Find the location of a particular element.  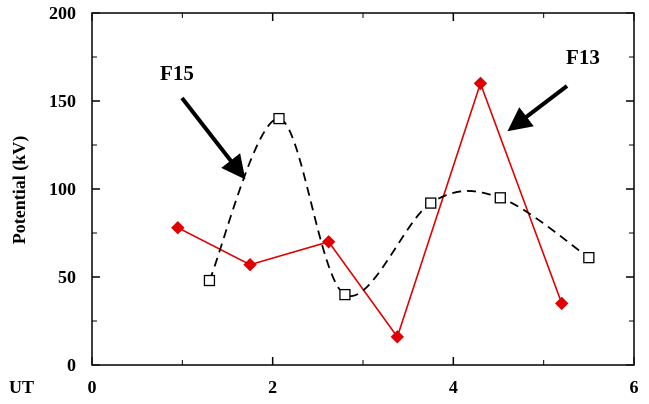

x-tick-label: 0 is located at coordinates (92, 387).